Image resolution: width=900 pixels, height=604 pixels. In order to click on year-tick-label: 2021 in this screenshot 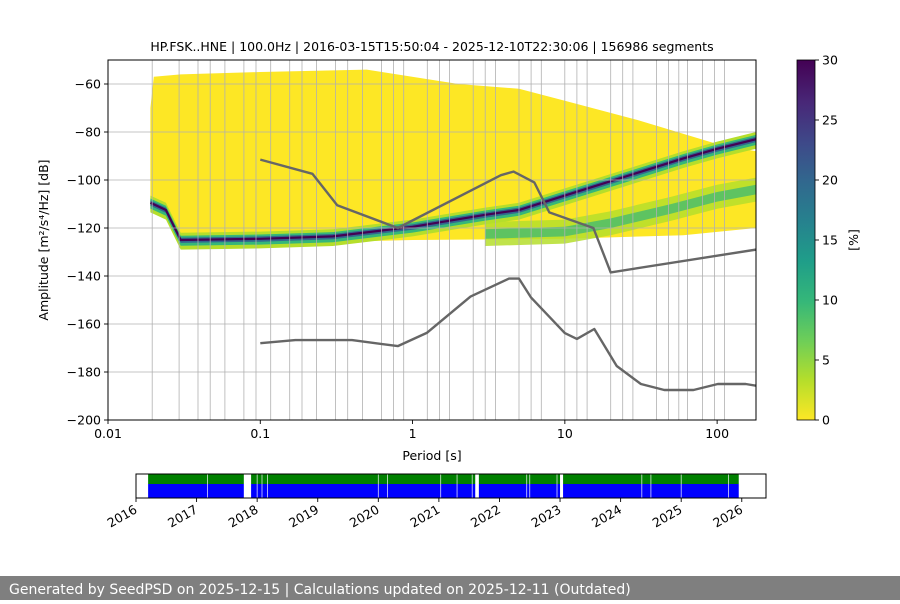, I will do `click(424, 516)`.